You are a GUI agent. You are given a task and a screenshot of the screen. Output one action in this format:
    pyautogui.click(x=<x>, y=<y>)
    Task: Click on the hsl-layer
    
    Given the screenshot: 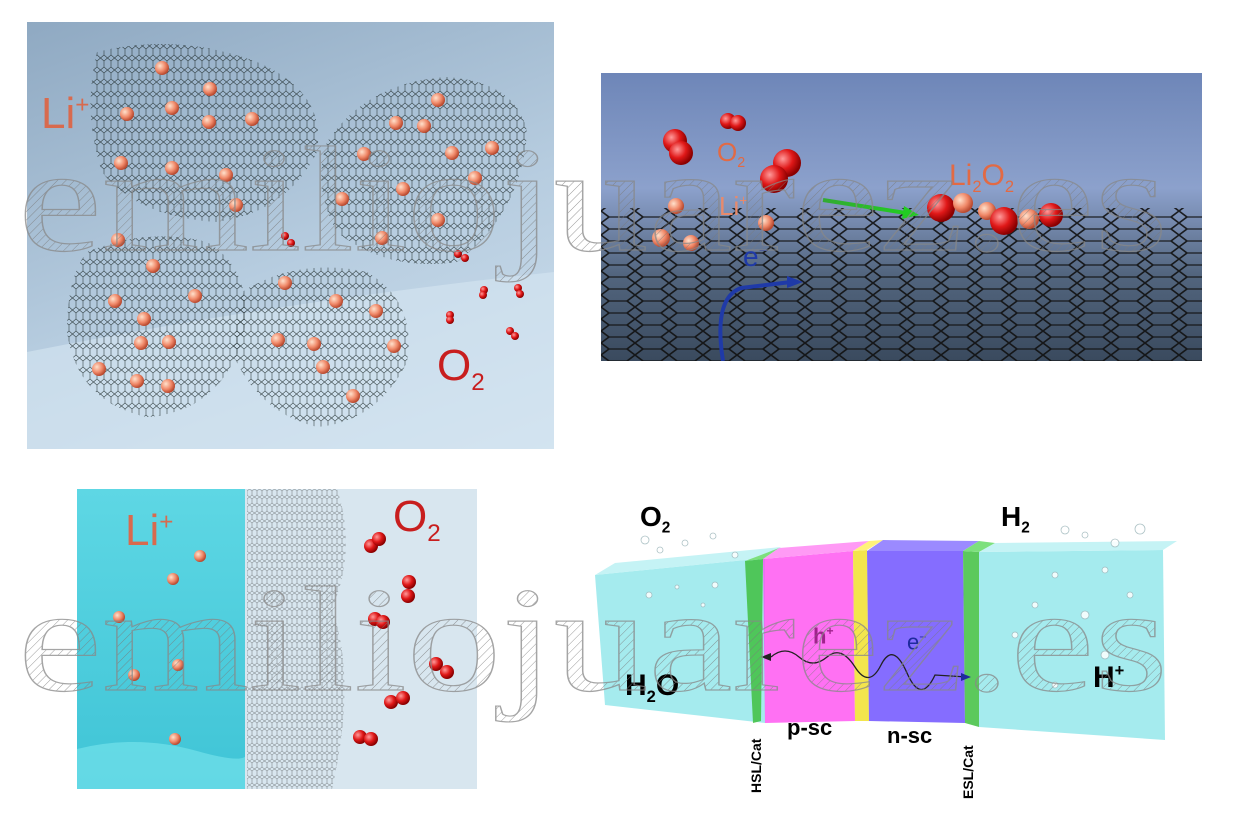 What is the action you would take?
    pyautogui.click(x=754, y=641)
    